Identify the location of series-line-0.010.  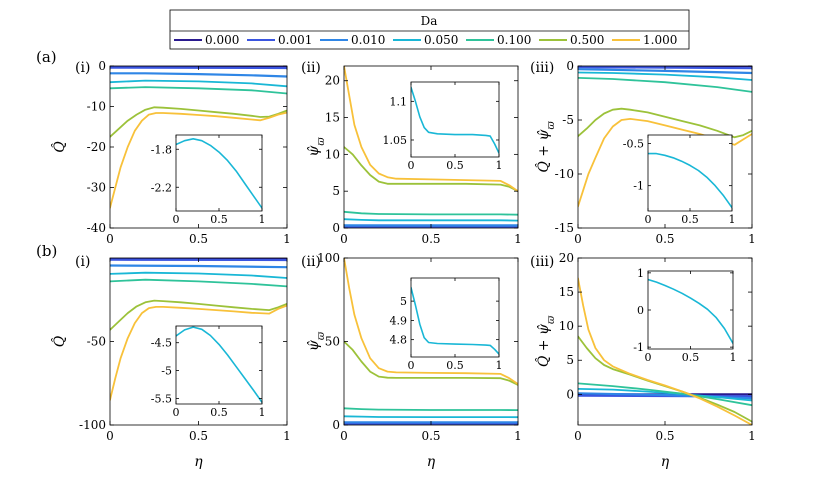
(198, 266).